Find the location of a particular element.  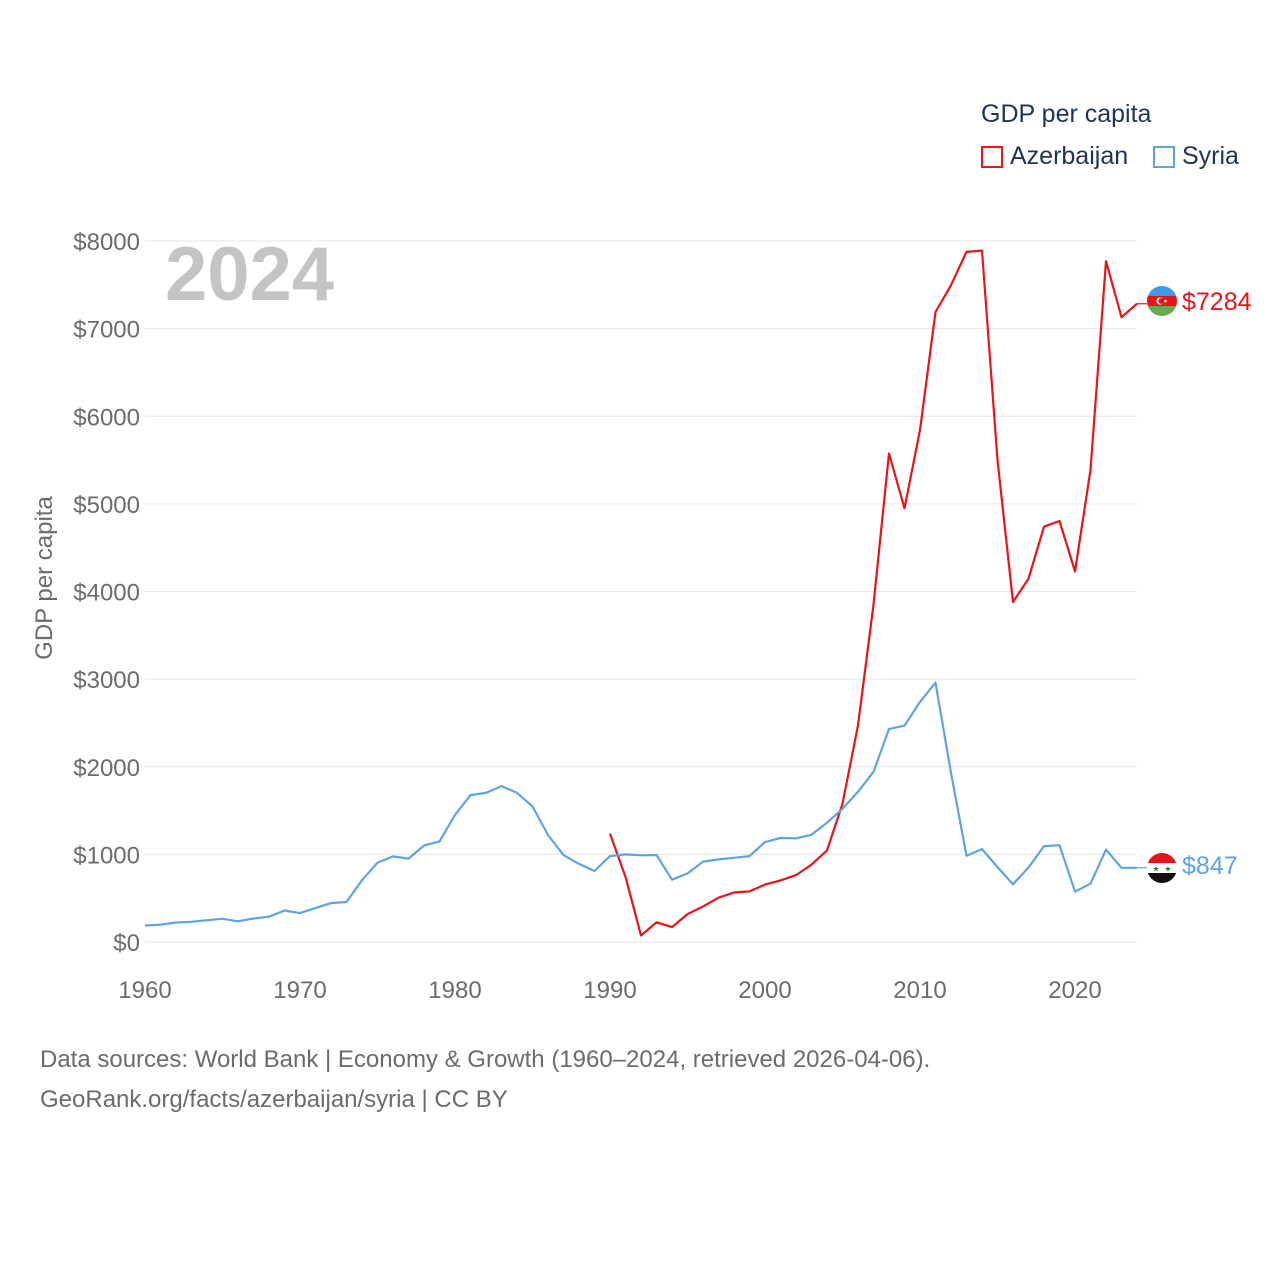

azerbaijan-end-value: $7284 is located at coordinates (1217, 302).